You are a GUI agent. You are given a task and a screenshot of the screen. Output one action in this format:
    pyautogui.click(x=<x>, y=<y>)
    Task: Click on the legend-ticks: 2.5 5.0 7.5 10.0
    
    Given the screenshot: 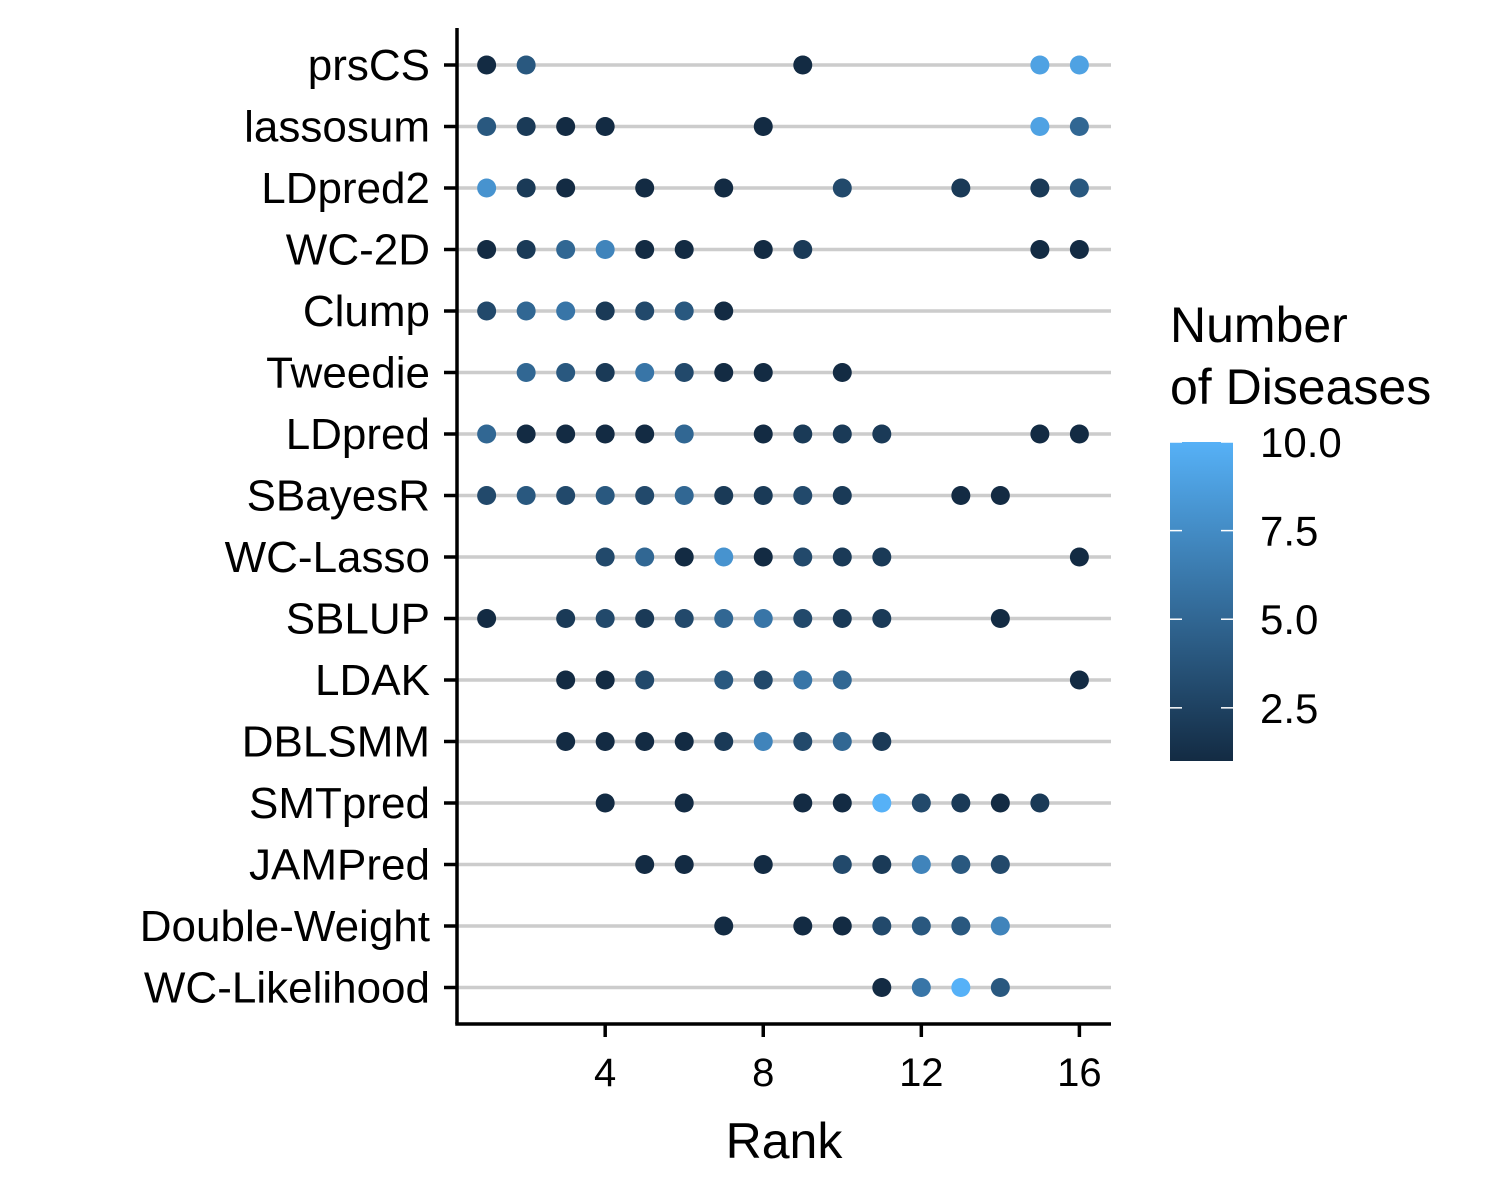 What is the action you would take?
    pyautogui.click(x=1256, y=575)
    